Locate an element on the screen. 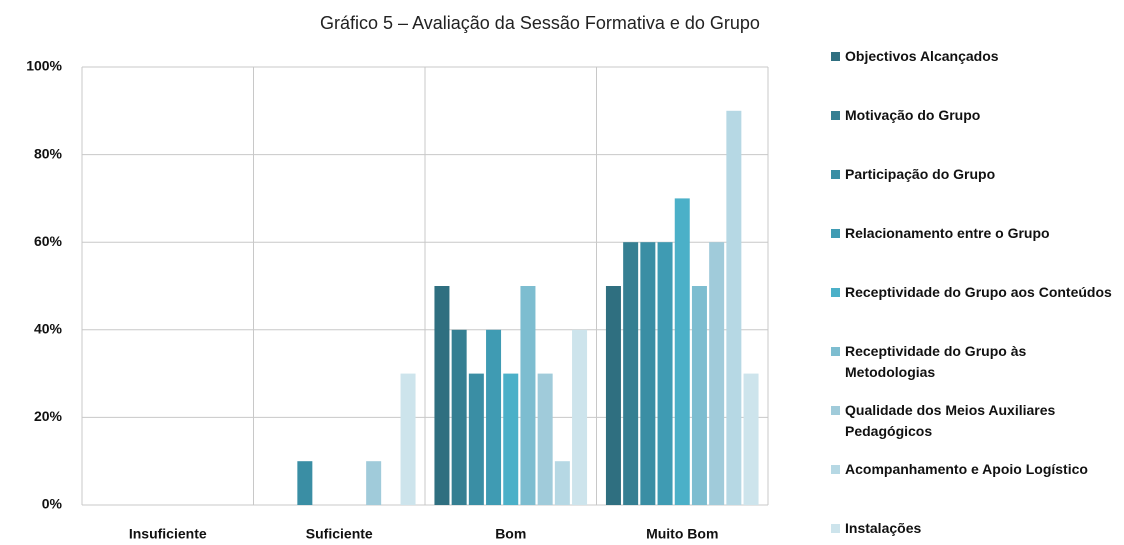 The width and height of the screenshot is (1124, 545). legend-label: Relacionamento entre o Grupo is located at coordinates (947, 233).